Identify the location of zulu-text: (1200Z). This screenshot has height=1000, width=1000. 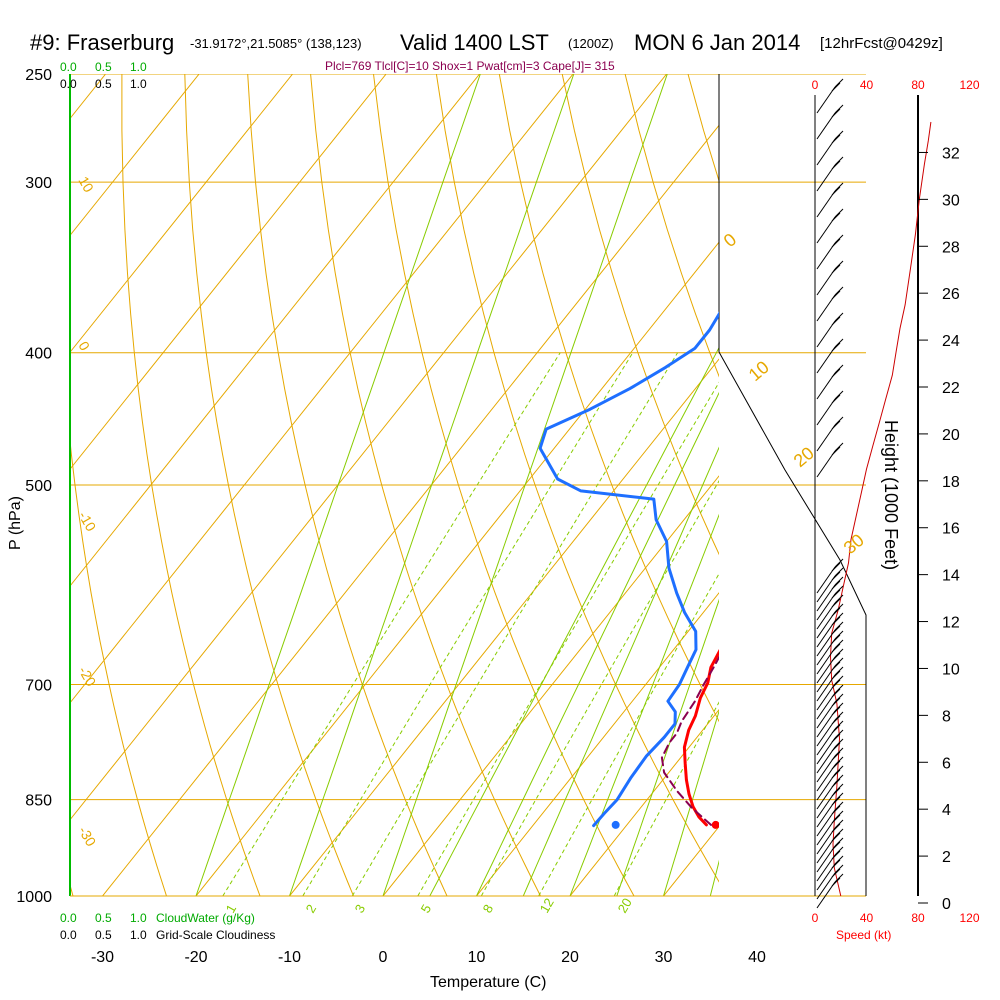
(591, 43).